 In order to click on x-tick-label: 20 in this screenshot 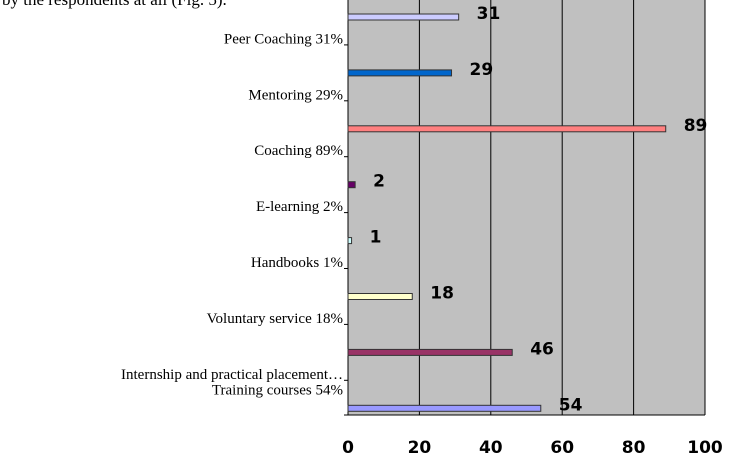, I will do `click(420, 448)`.